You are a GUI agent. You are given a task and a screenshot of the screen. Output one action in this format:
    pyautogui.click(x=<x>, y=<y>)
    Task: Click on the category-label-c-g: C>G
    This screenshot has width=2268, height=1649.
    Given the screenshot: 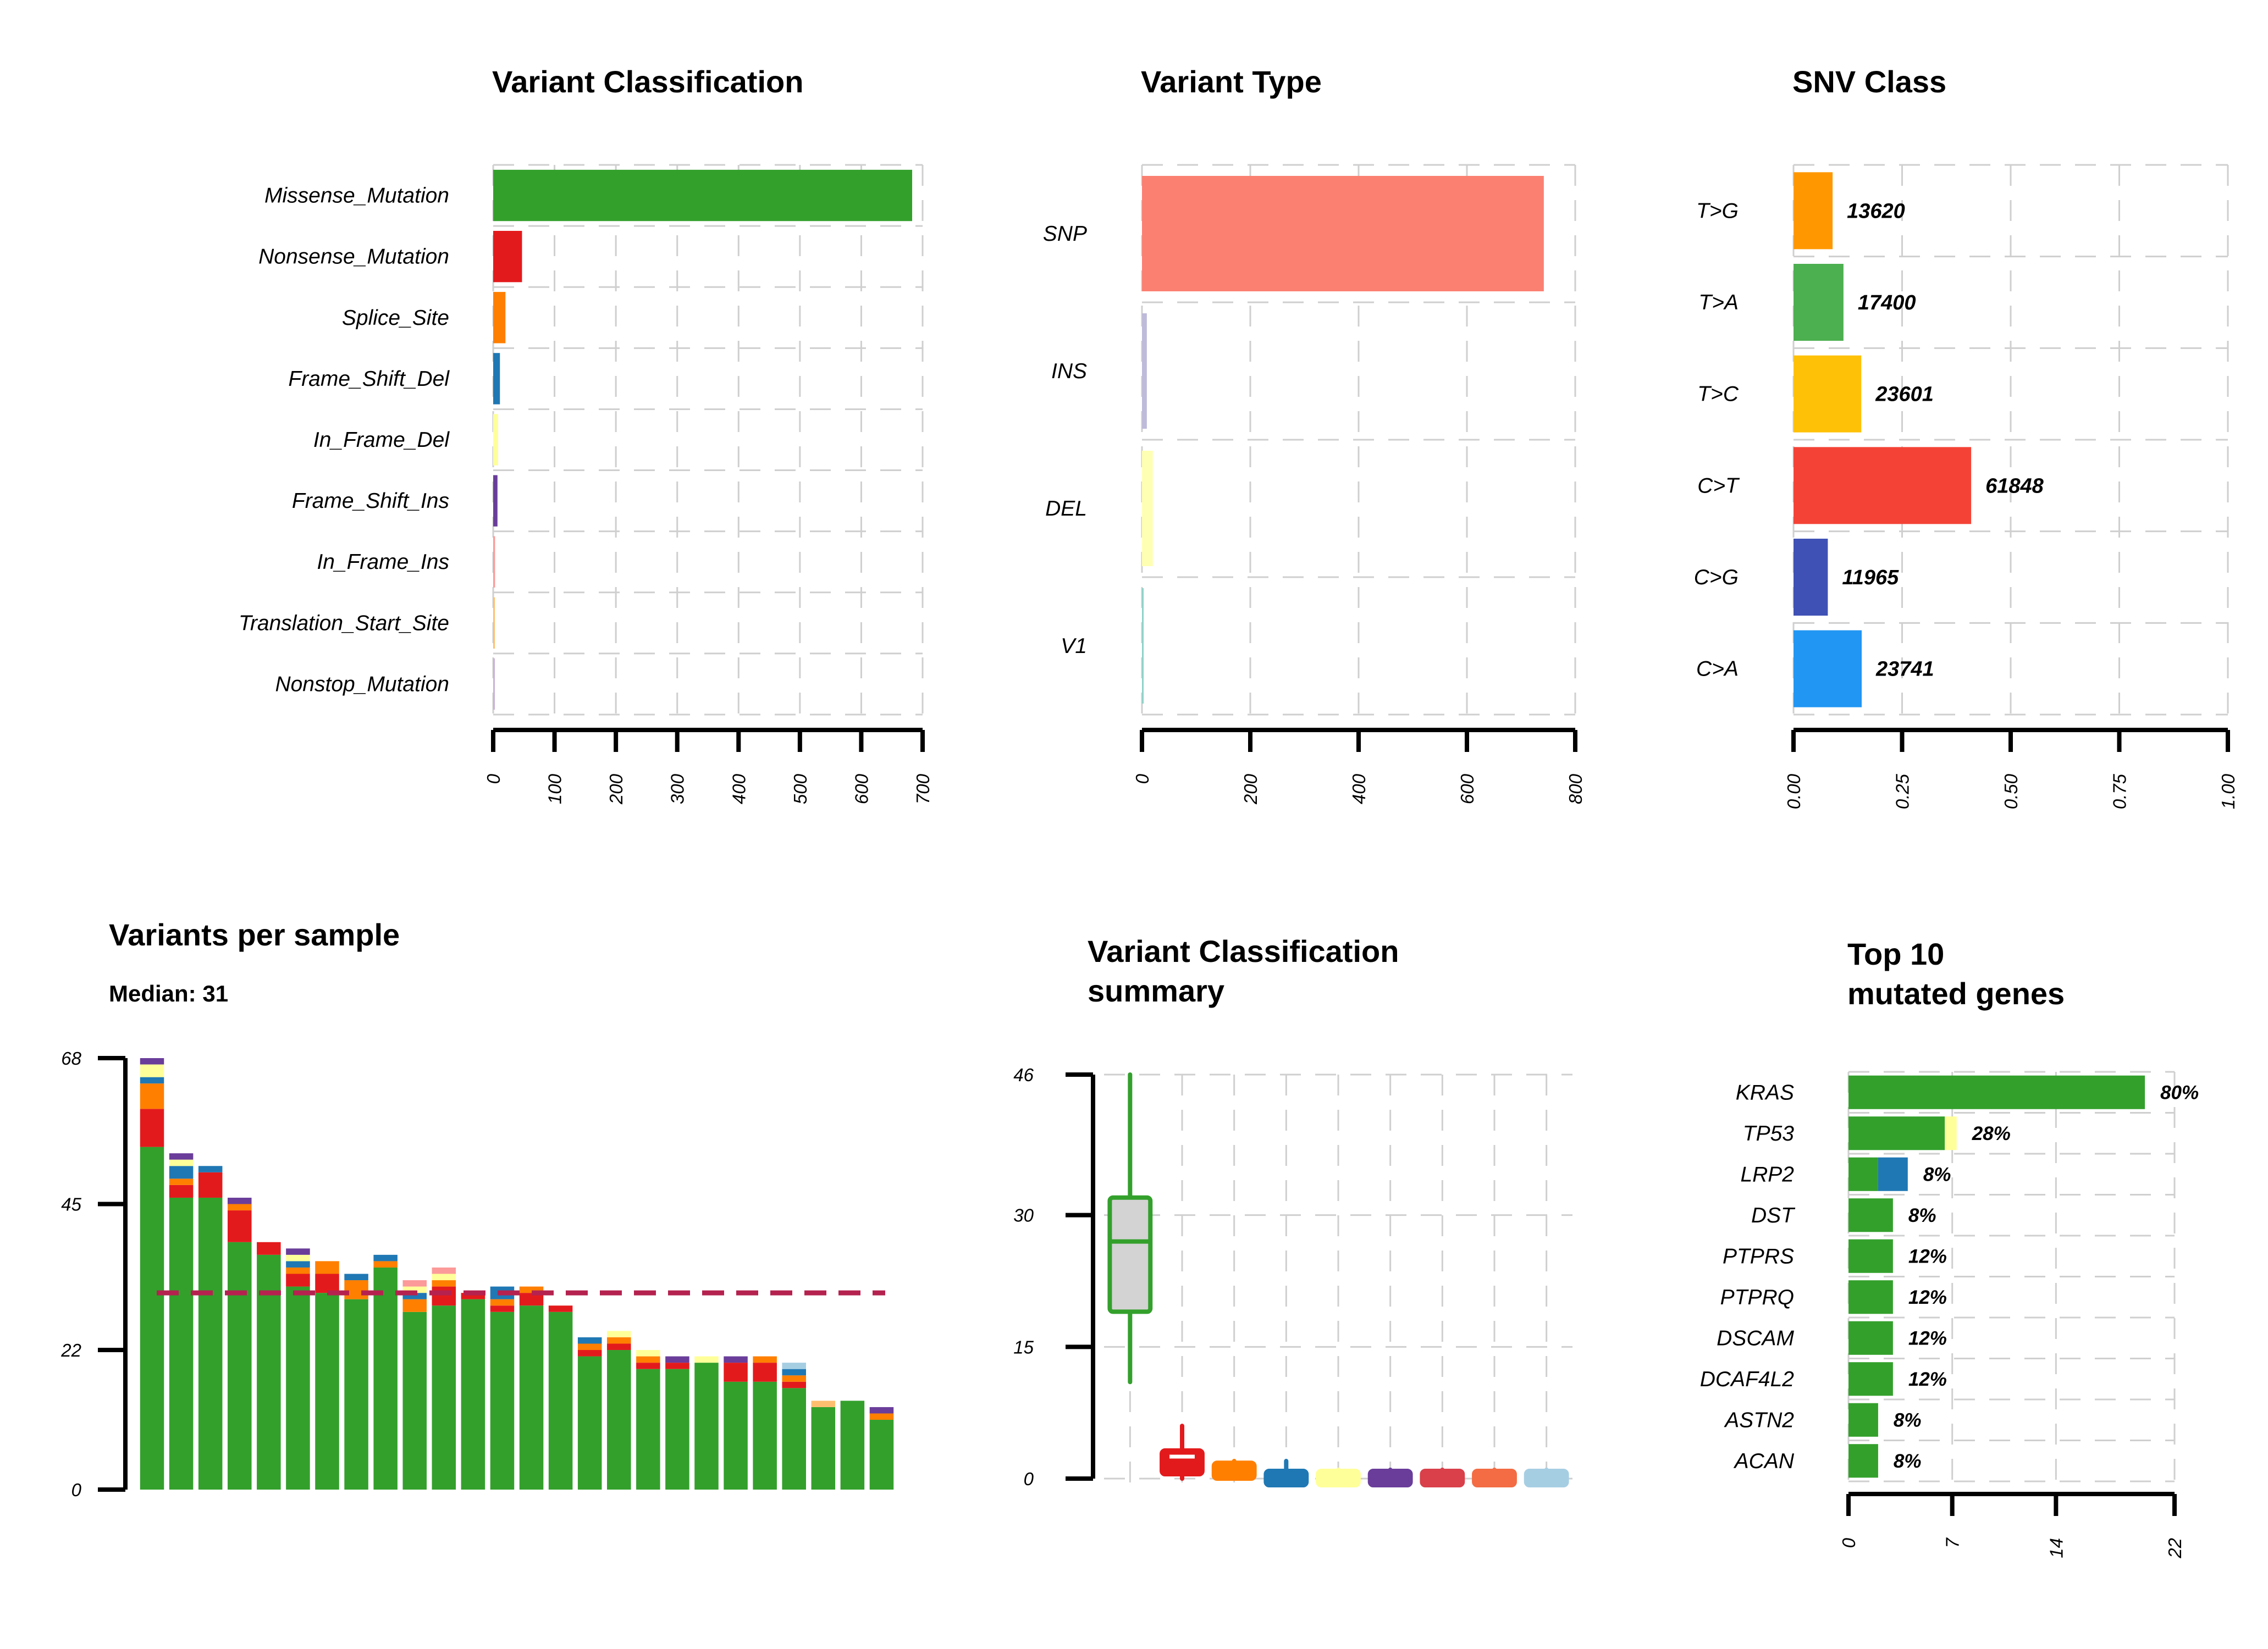 What is the action you would take?
    pyautogui.click(x=1717, y=577)
    